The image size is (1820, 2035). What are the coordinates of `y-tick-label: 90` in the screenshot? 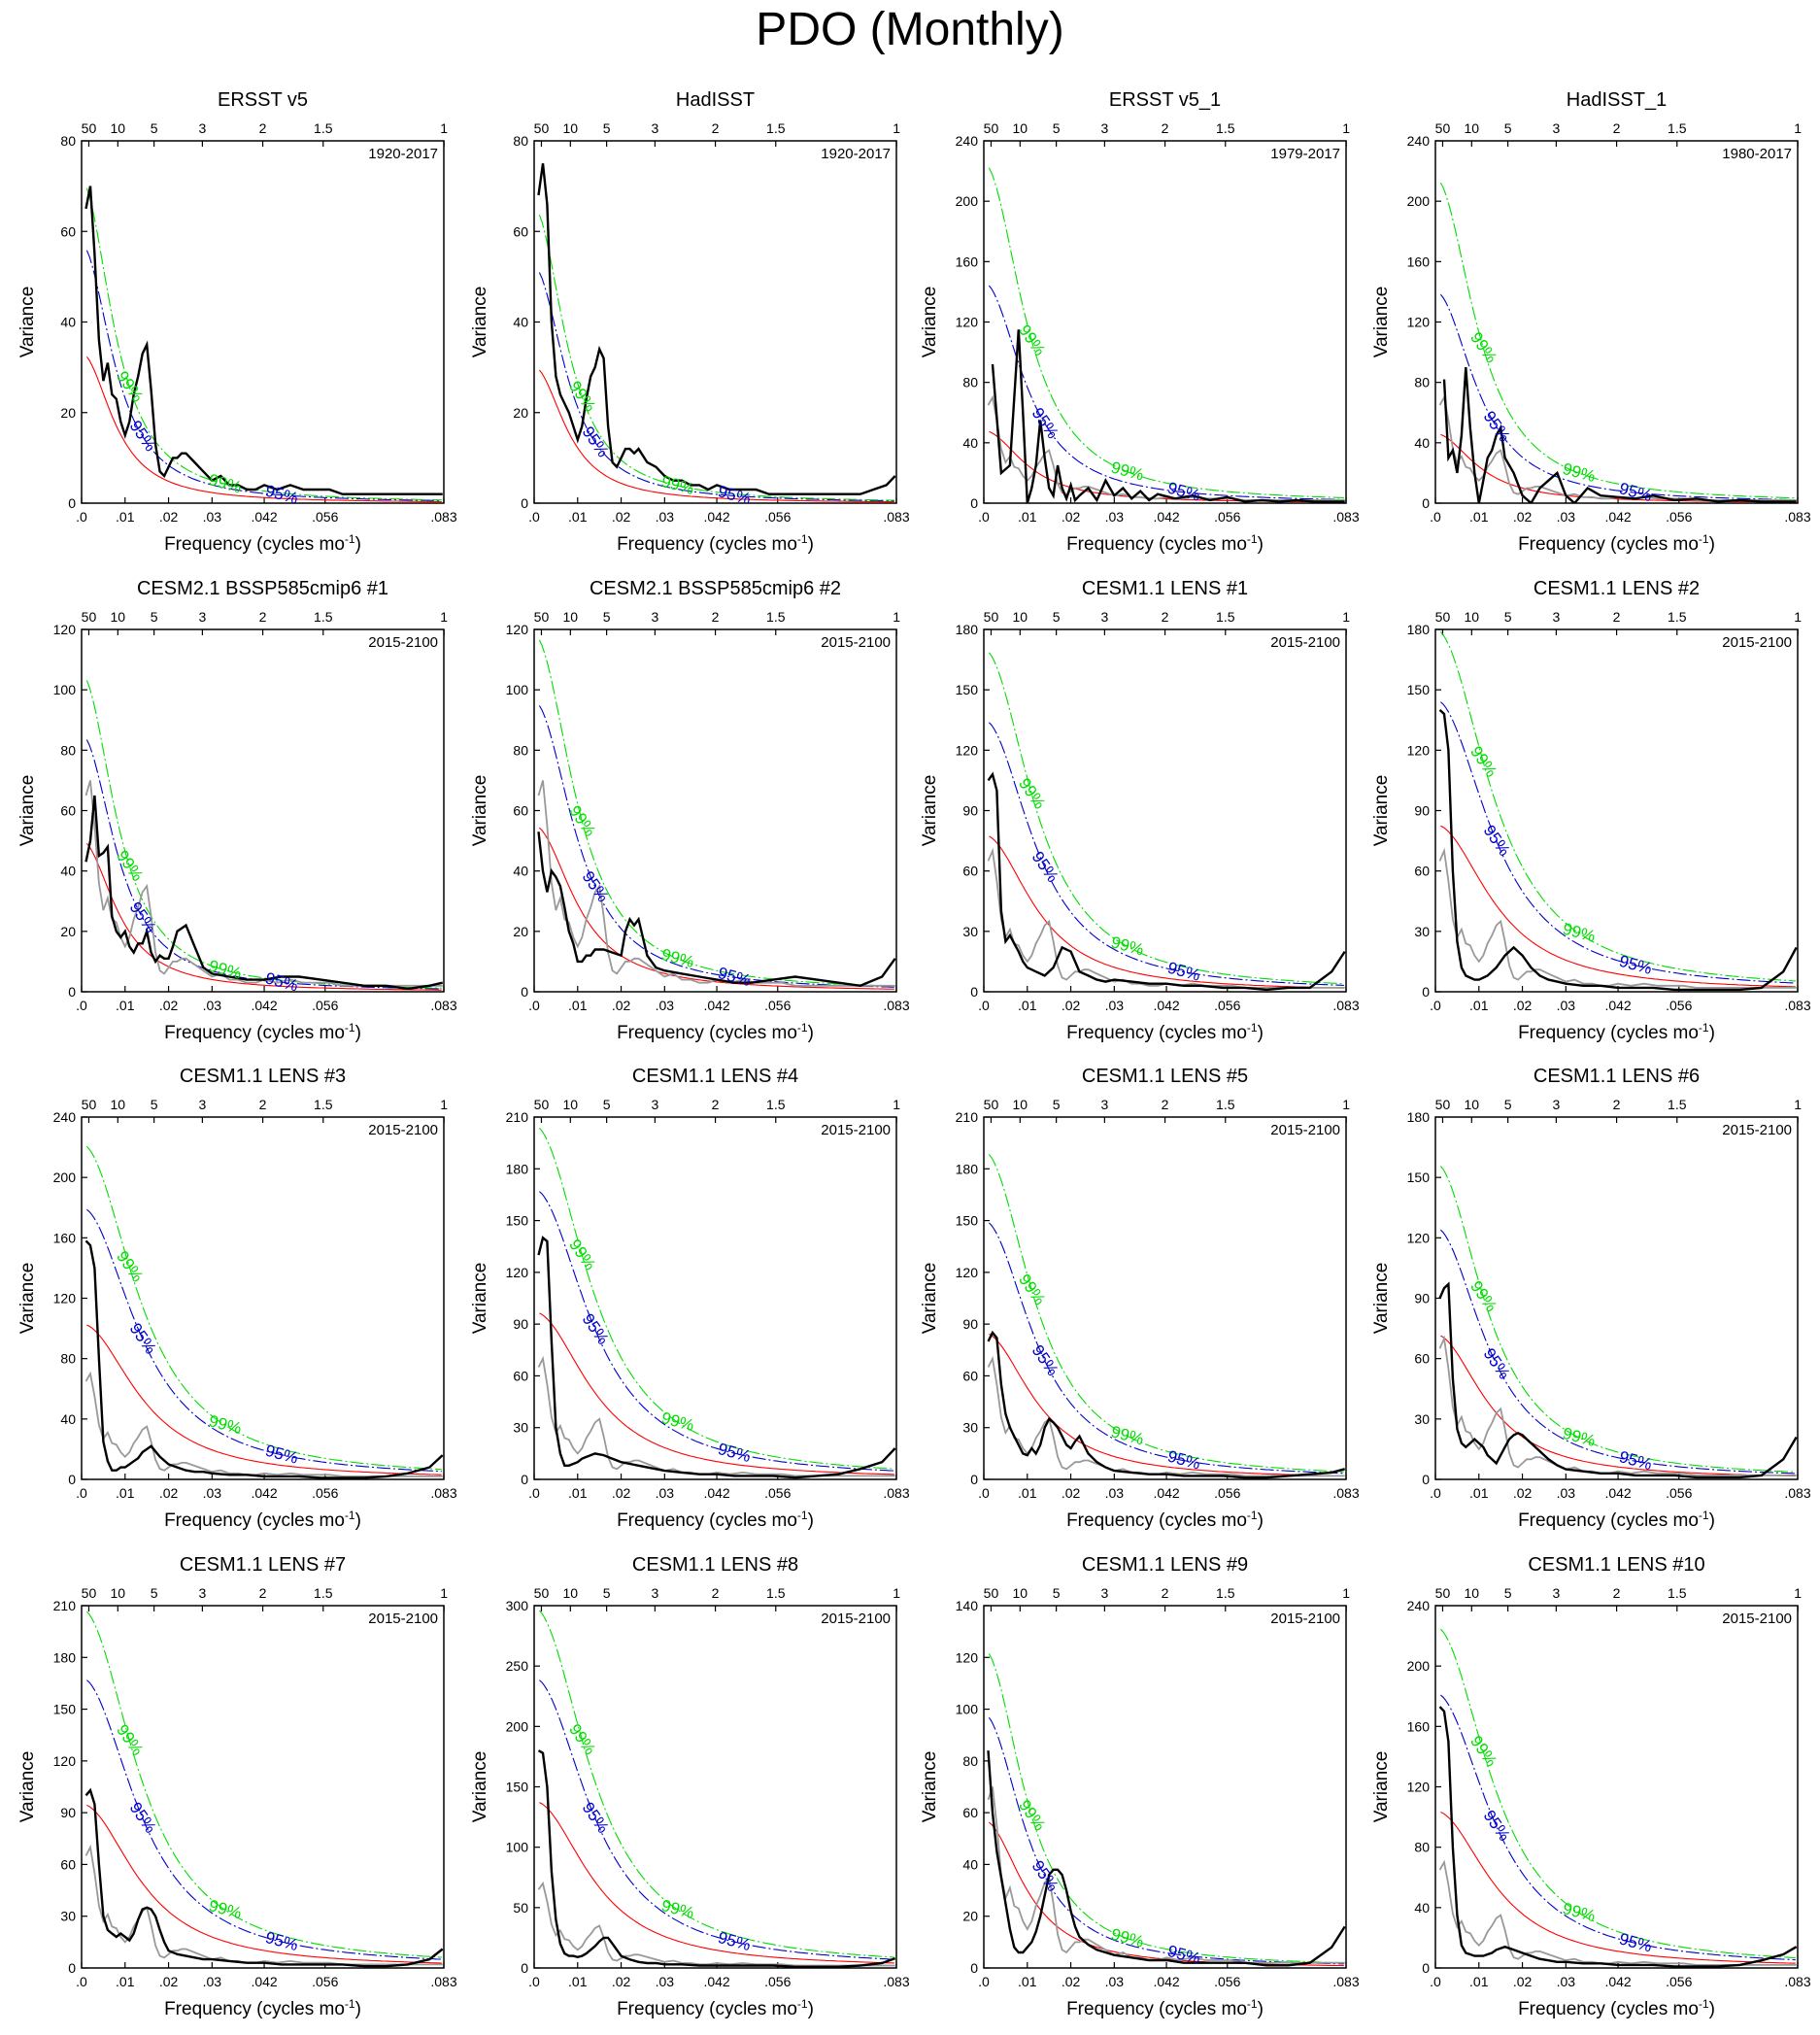 It's located at (970, 1324).